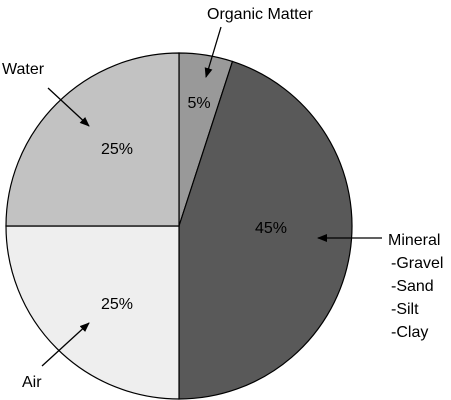 Image resolution: width=451 pixels, height=400 pixels. What do you see at coordinates (417, 263) in the screenshot?
I see `mineral-sublabel-gravel: -Gravel` at bounding box center [417, 263].